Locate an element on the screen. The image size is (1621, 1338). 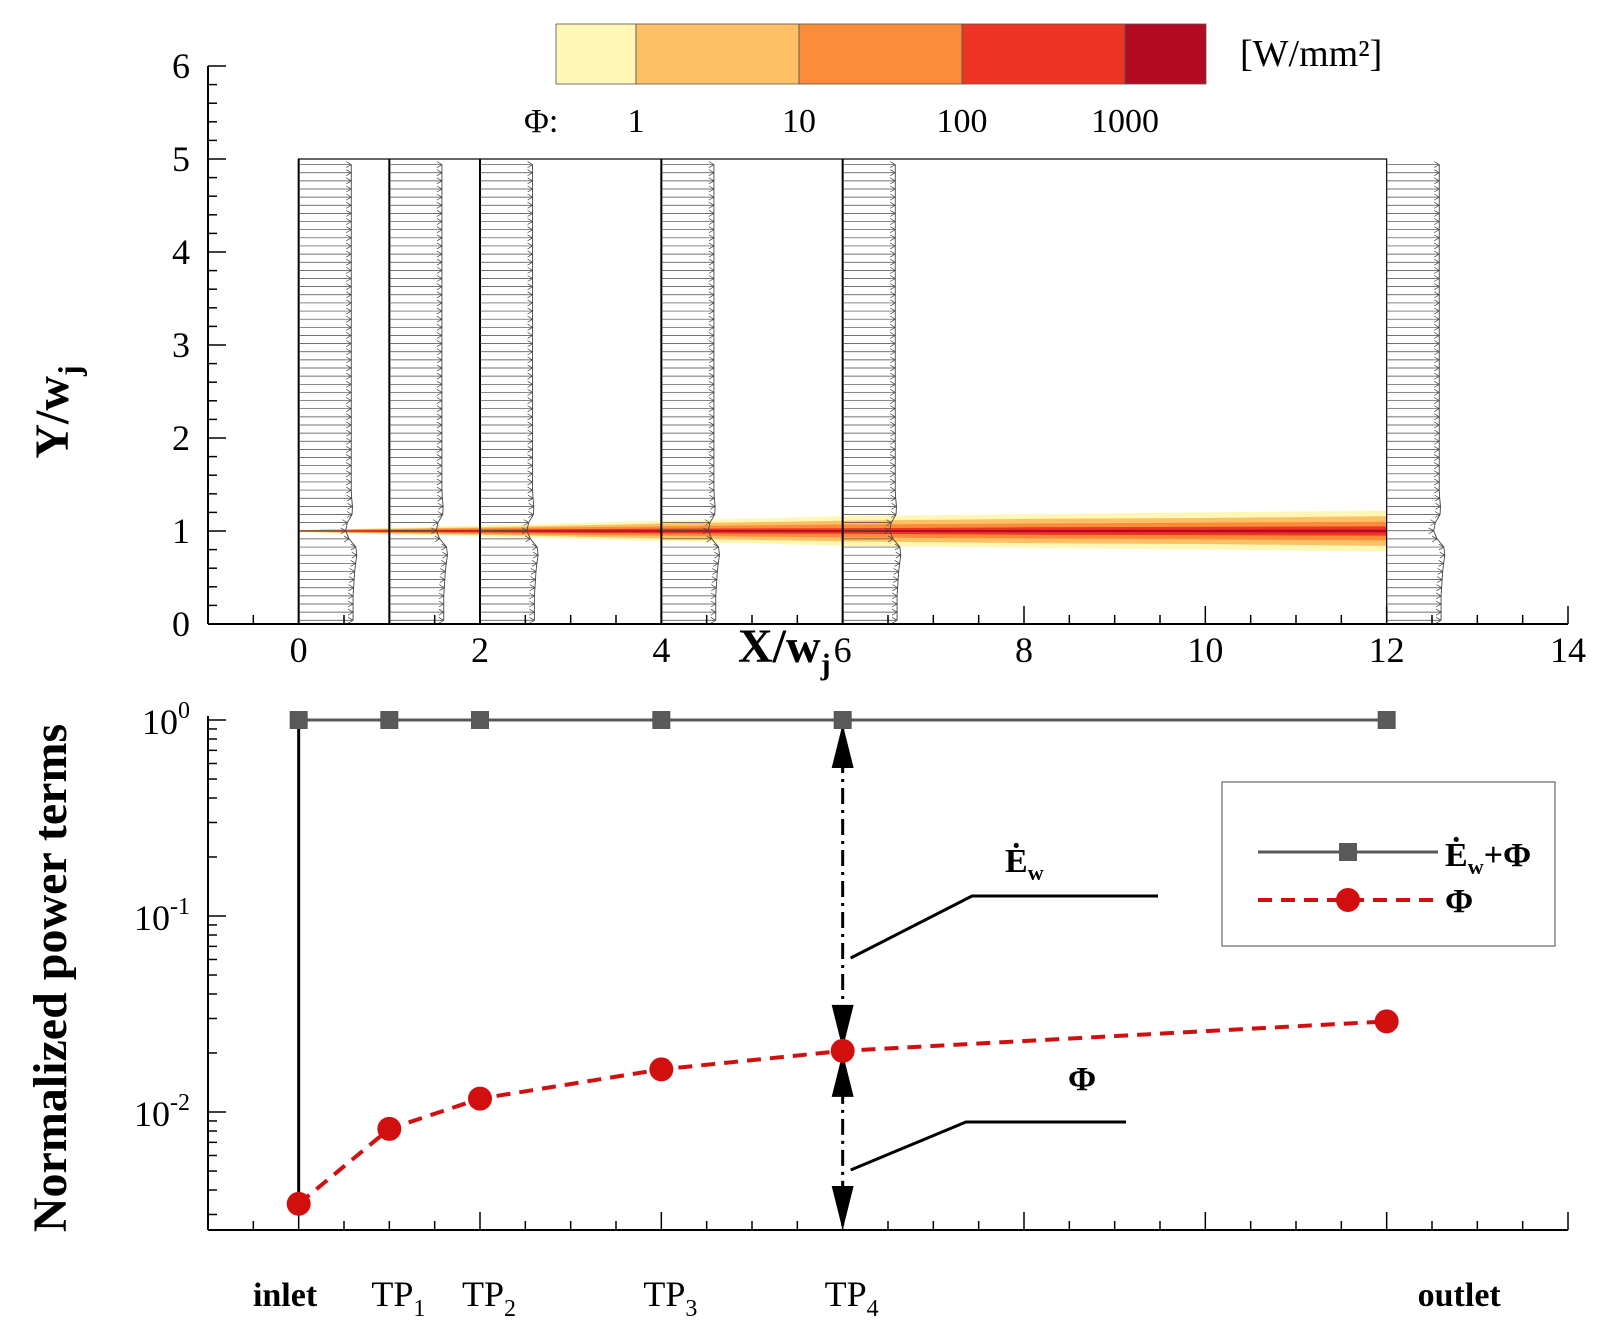
annotation-ew-leader is located at coordinates (1003, 927).